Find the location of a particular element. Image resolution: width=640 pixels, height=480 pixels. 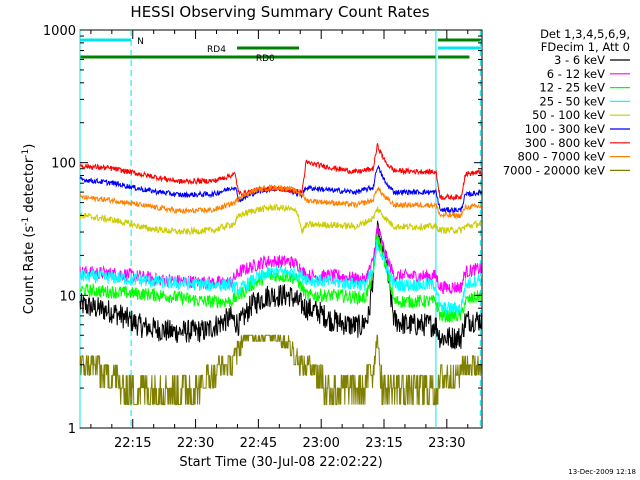

legend-entry: 12 - 25 keV is located at coordinates (572, 88).